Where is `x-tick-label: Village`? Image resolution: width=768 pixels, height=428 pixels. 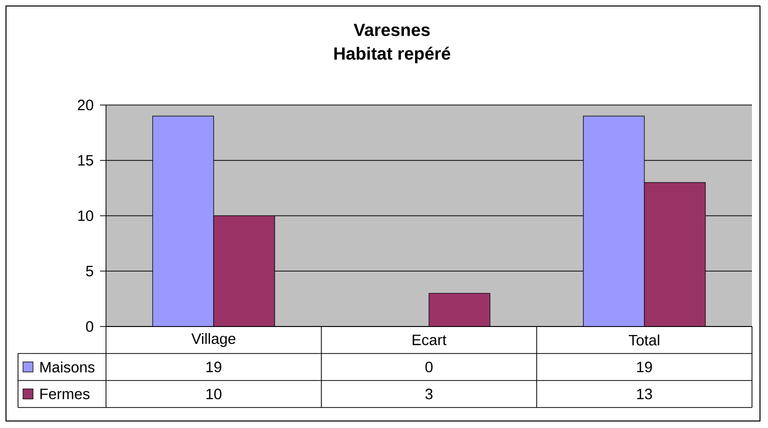
x-tick-label: Village is located at coordinates (213, 339).